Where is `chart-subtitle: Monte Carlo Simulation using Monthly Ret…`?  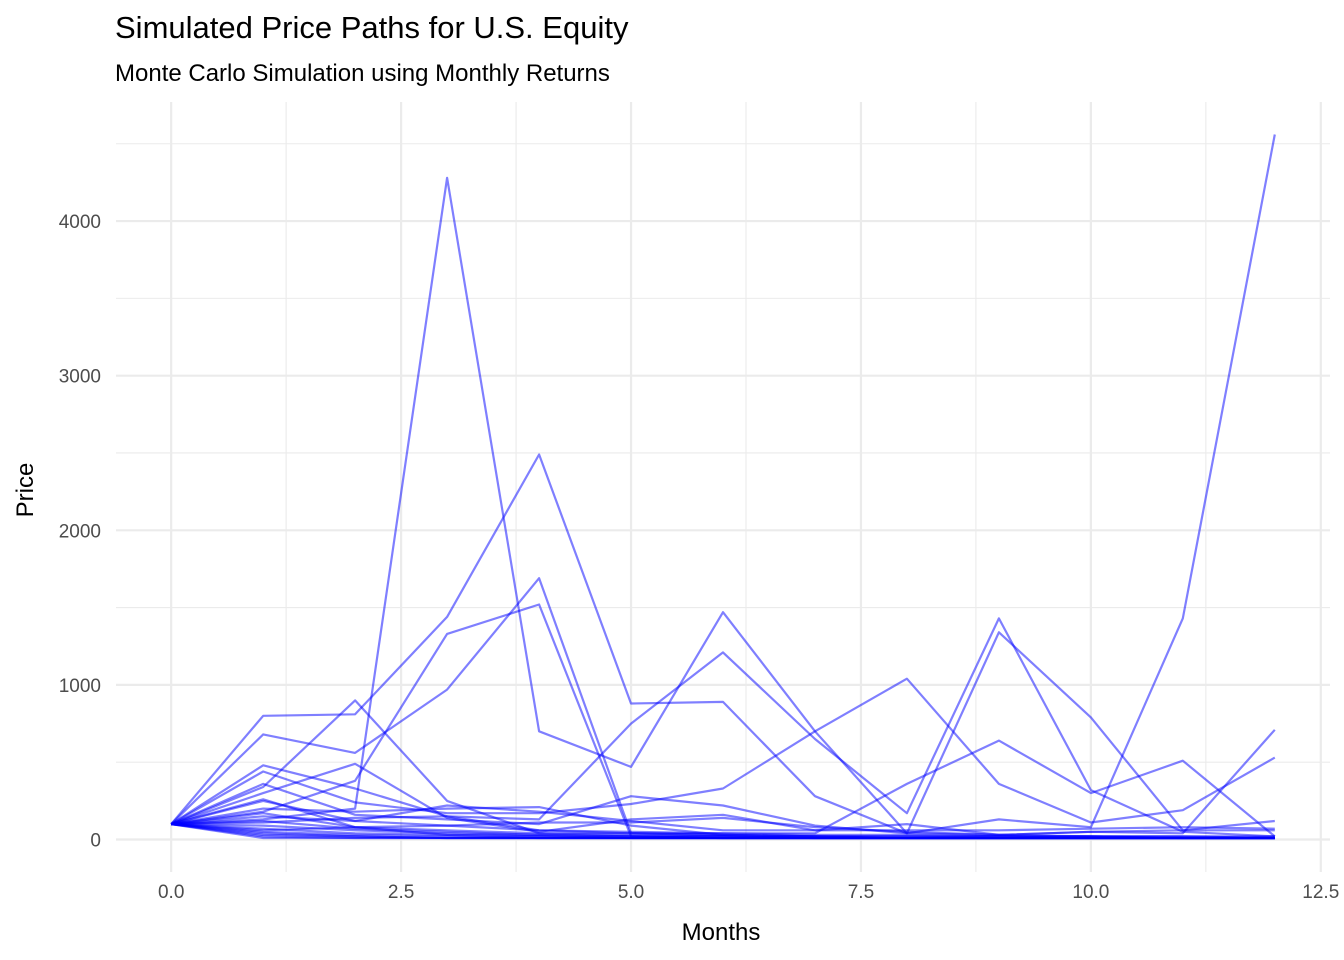
chart-subtitle: Monte Carlo Simulation using Monthly Ret… is located at coordinates (362, 73).